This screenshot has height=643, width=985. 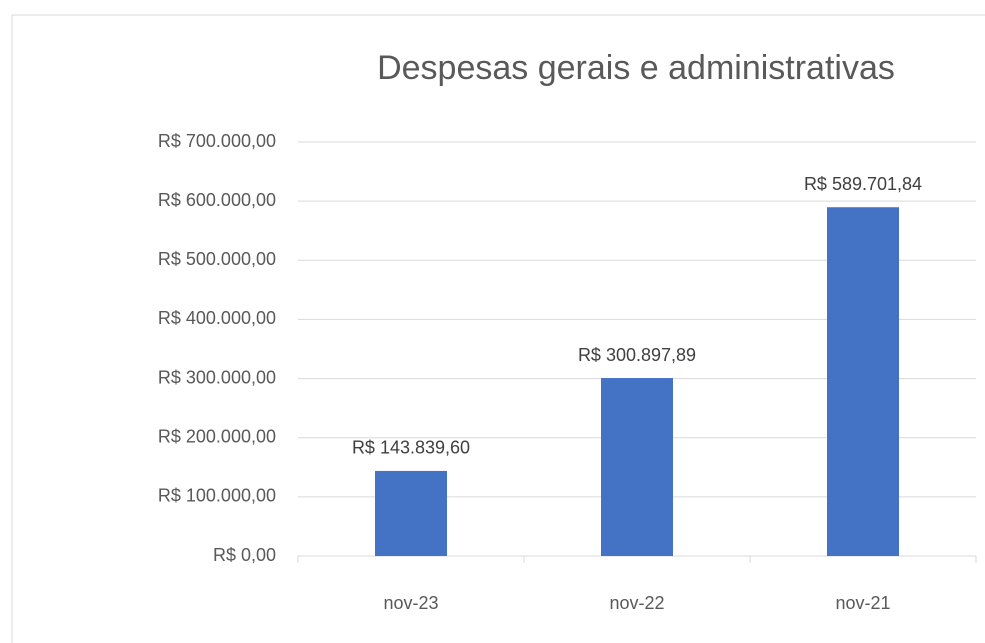 I want to click on chart-title: Despesas gerais e administrativas, so click(x=636, y=68).